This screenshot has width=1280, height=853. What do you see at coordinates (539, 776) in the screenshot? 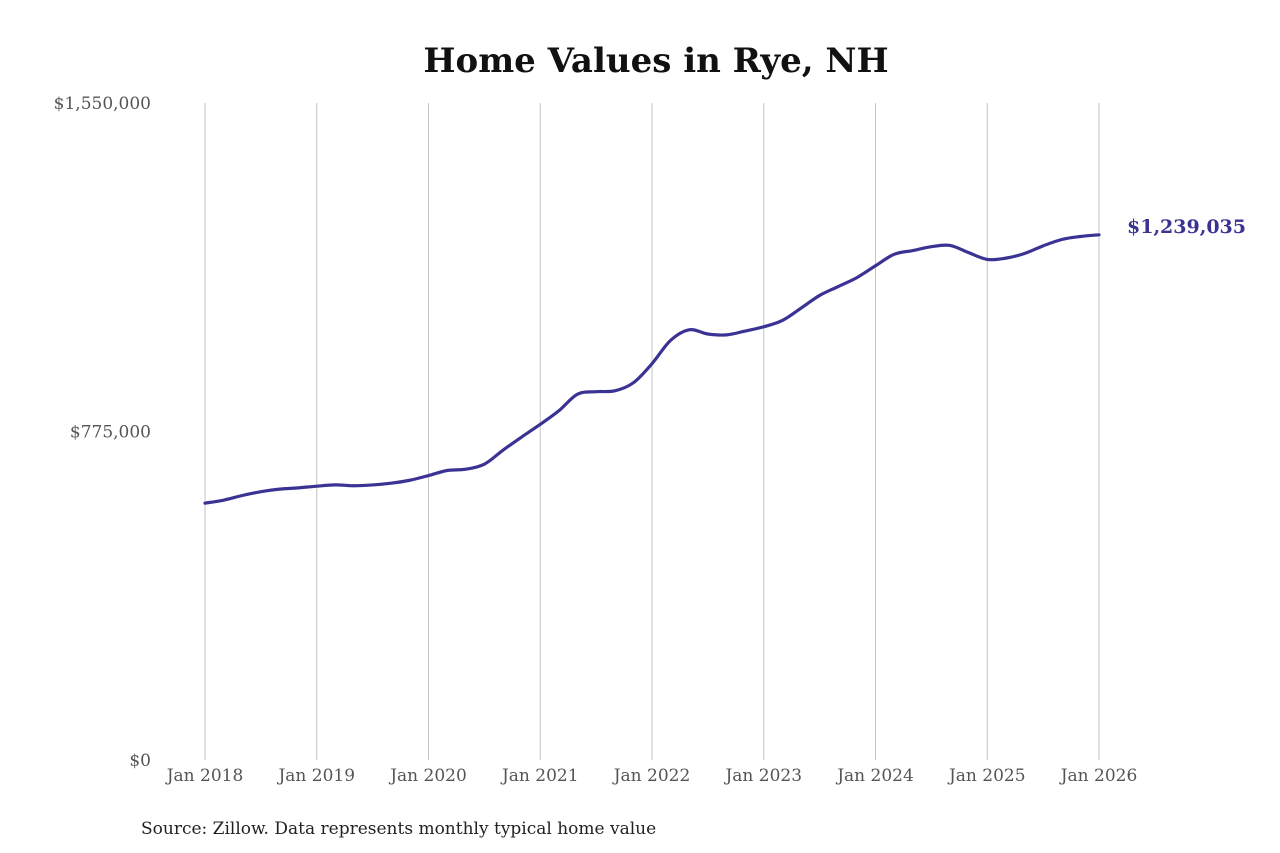
I see `x-tick-label: Jan 2021` at bounding box center [539, 776].